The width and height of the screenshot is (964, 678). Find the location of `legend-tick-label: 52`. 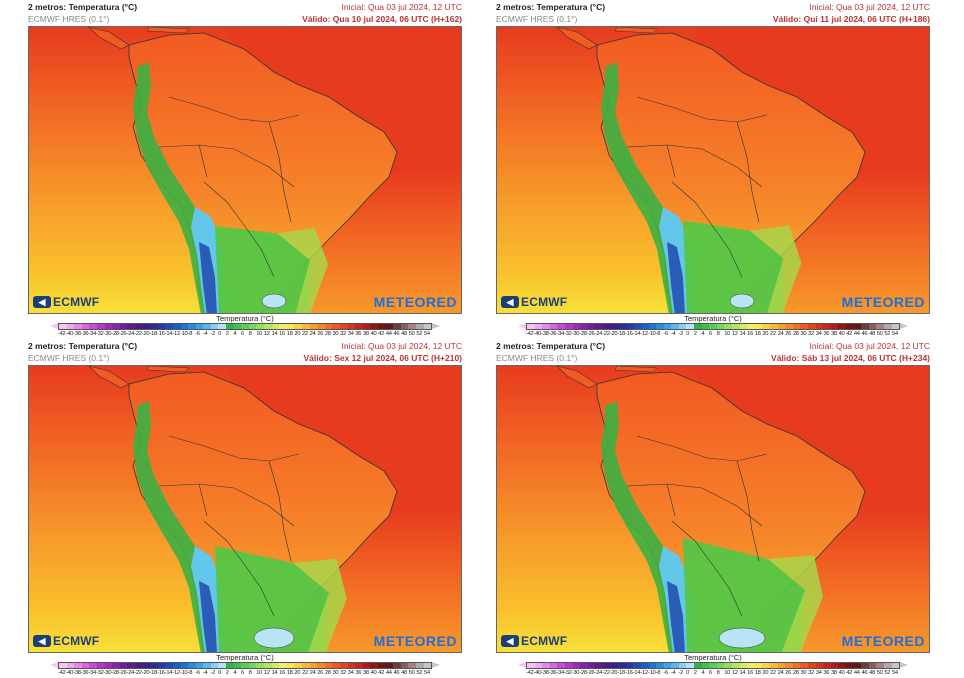

legend-tick-label: 52 is located at coordinates (419, 334).